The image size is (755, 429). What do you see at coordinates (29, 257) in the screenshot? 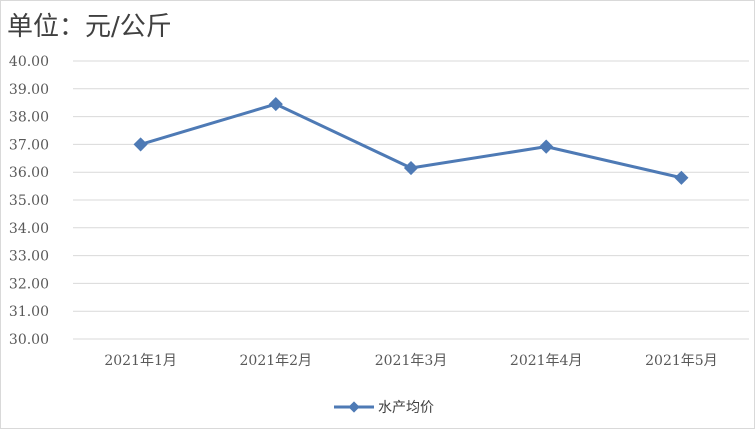
I see `y-tick-label: 33.00` at bounding box center [29, 257].